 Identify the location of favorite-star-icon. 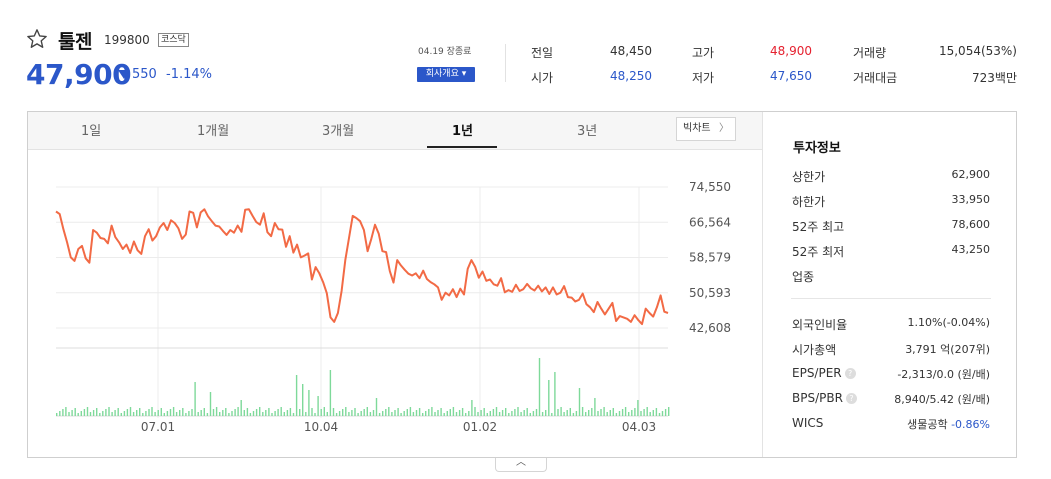
(37, 39).